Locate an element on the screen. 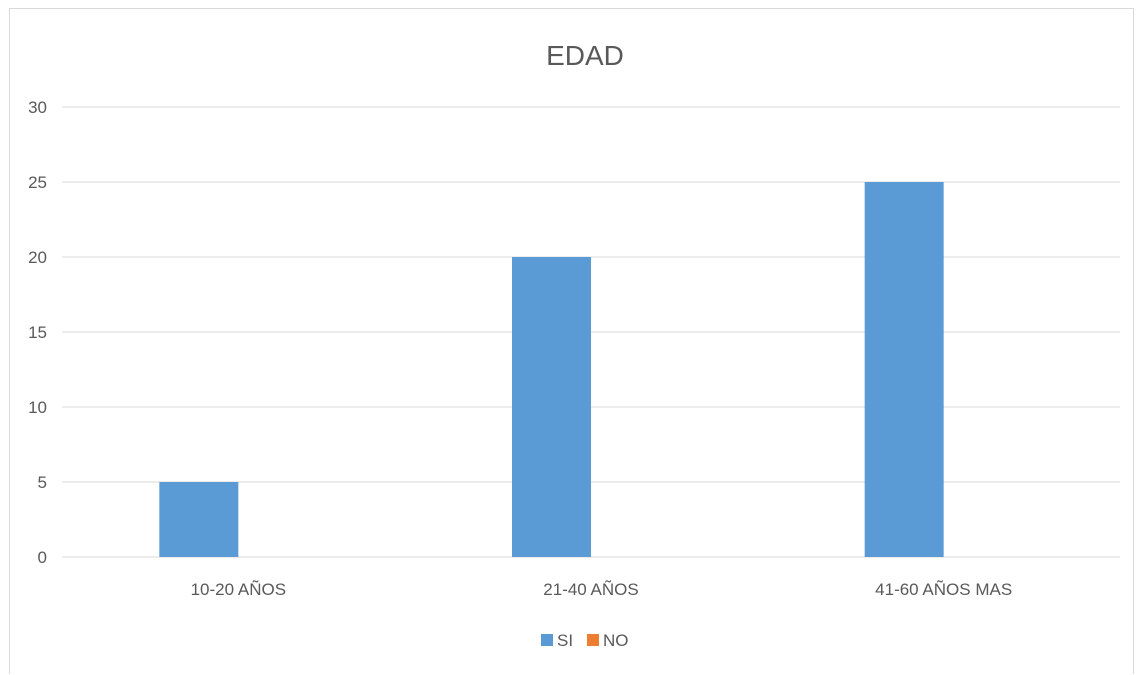  x-tick-label: 21-40 AÑOS is located at coordinates (590, 589).